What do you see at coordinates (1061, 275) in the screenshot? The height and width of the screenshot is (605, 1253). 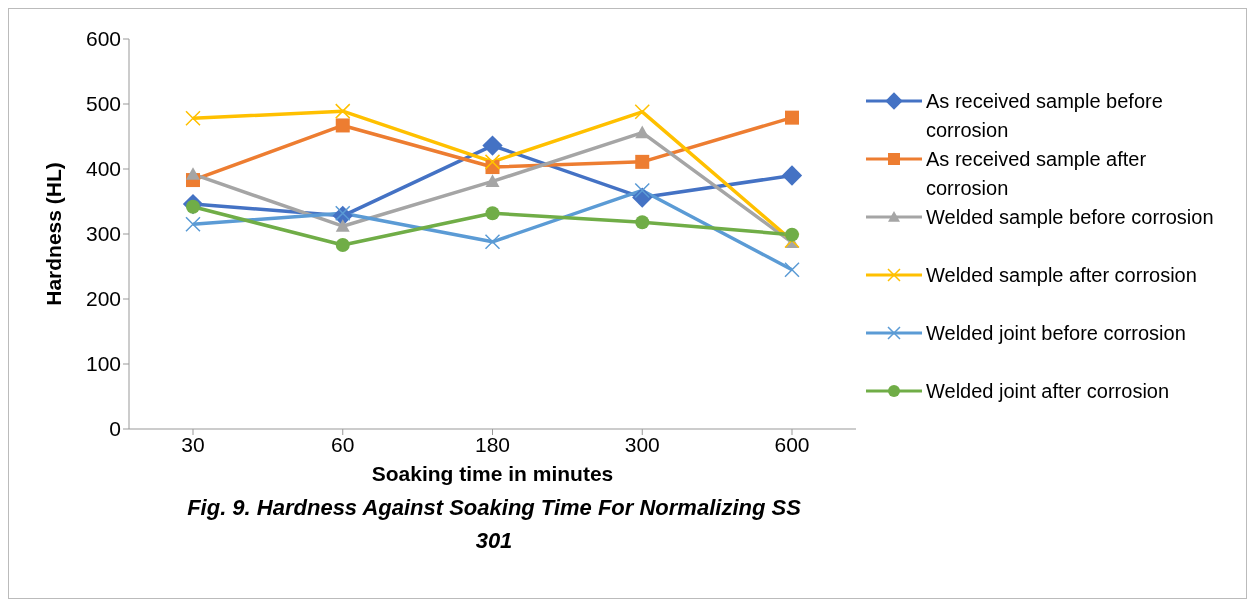 I see `legend-label: Welded sample after corrosion` at bounding box center [1061, 275].